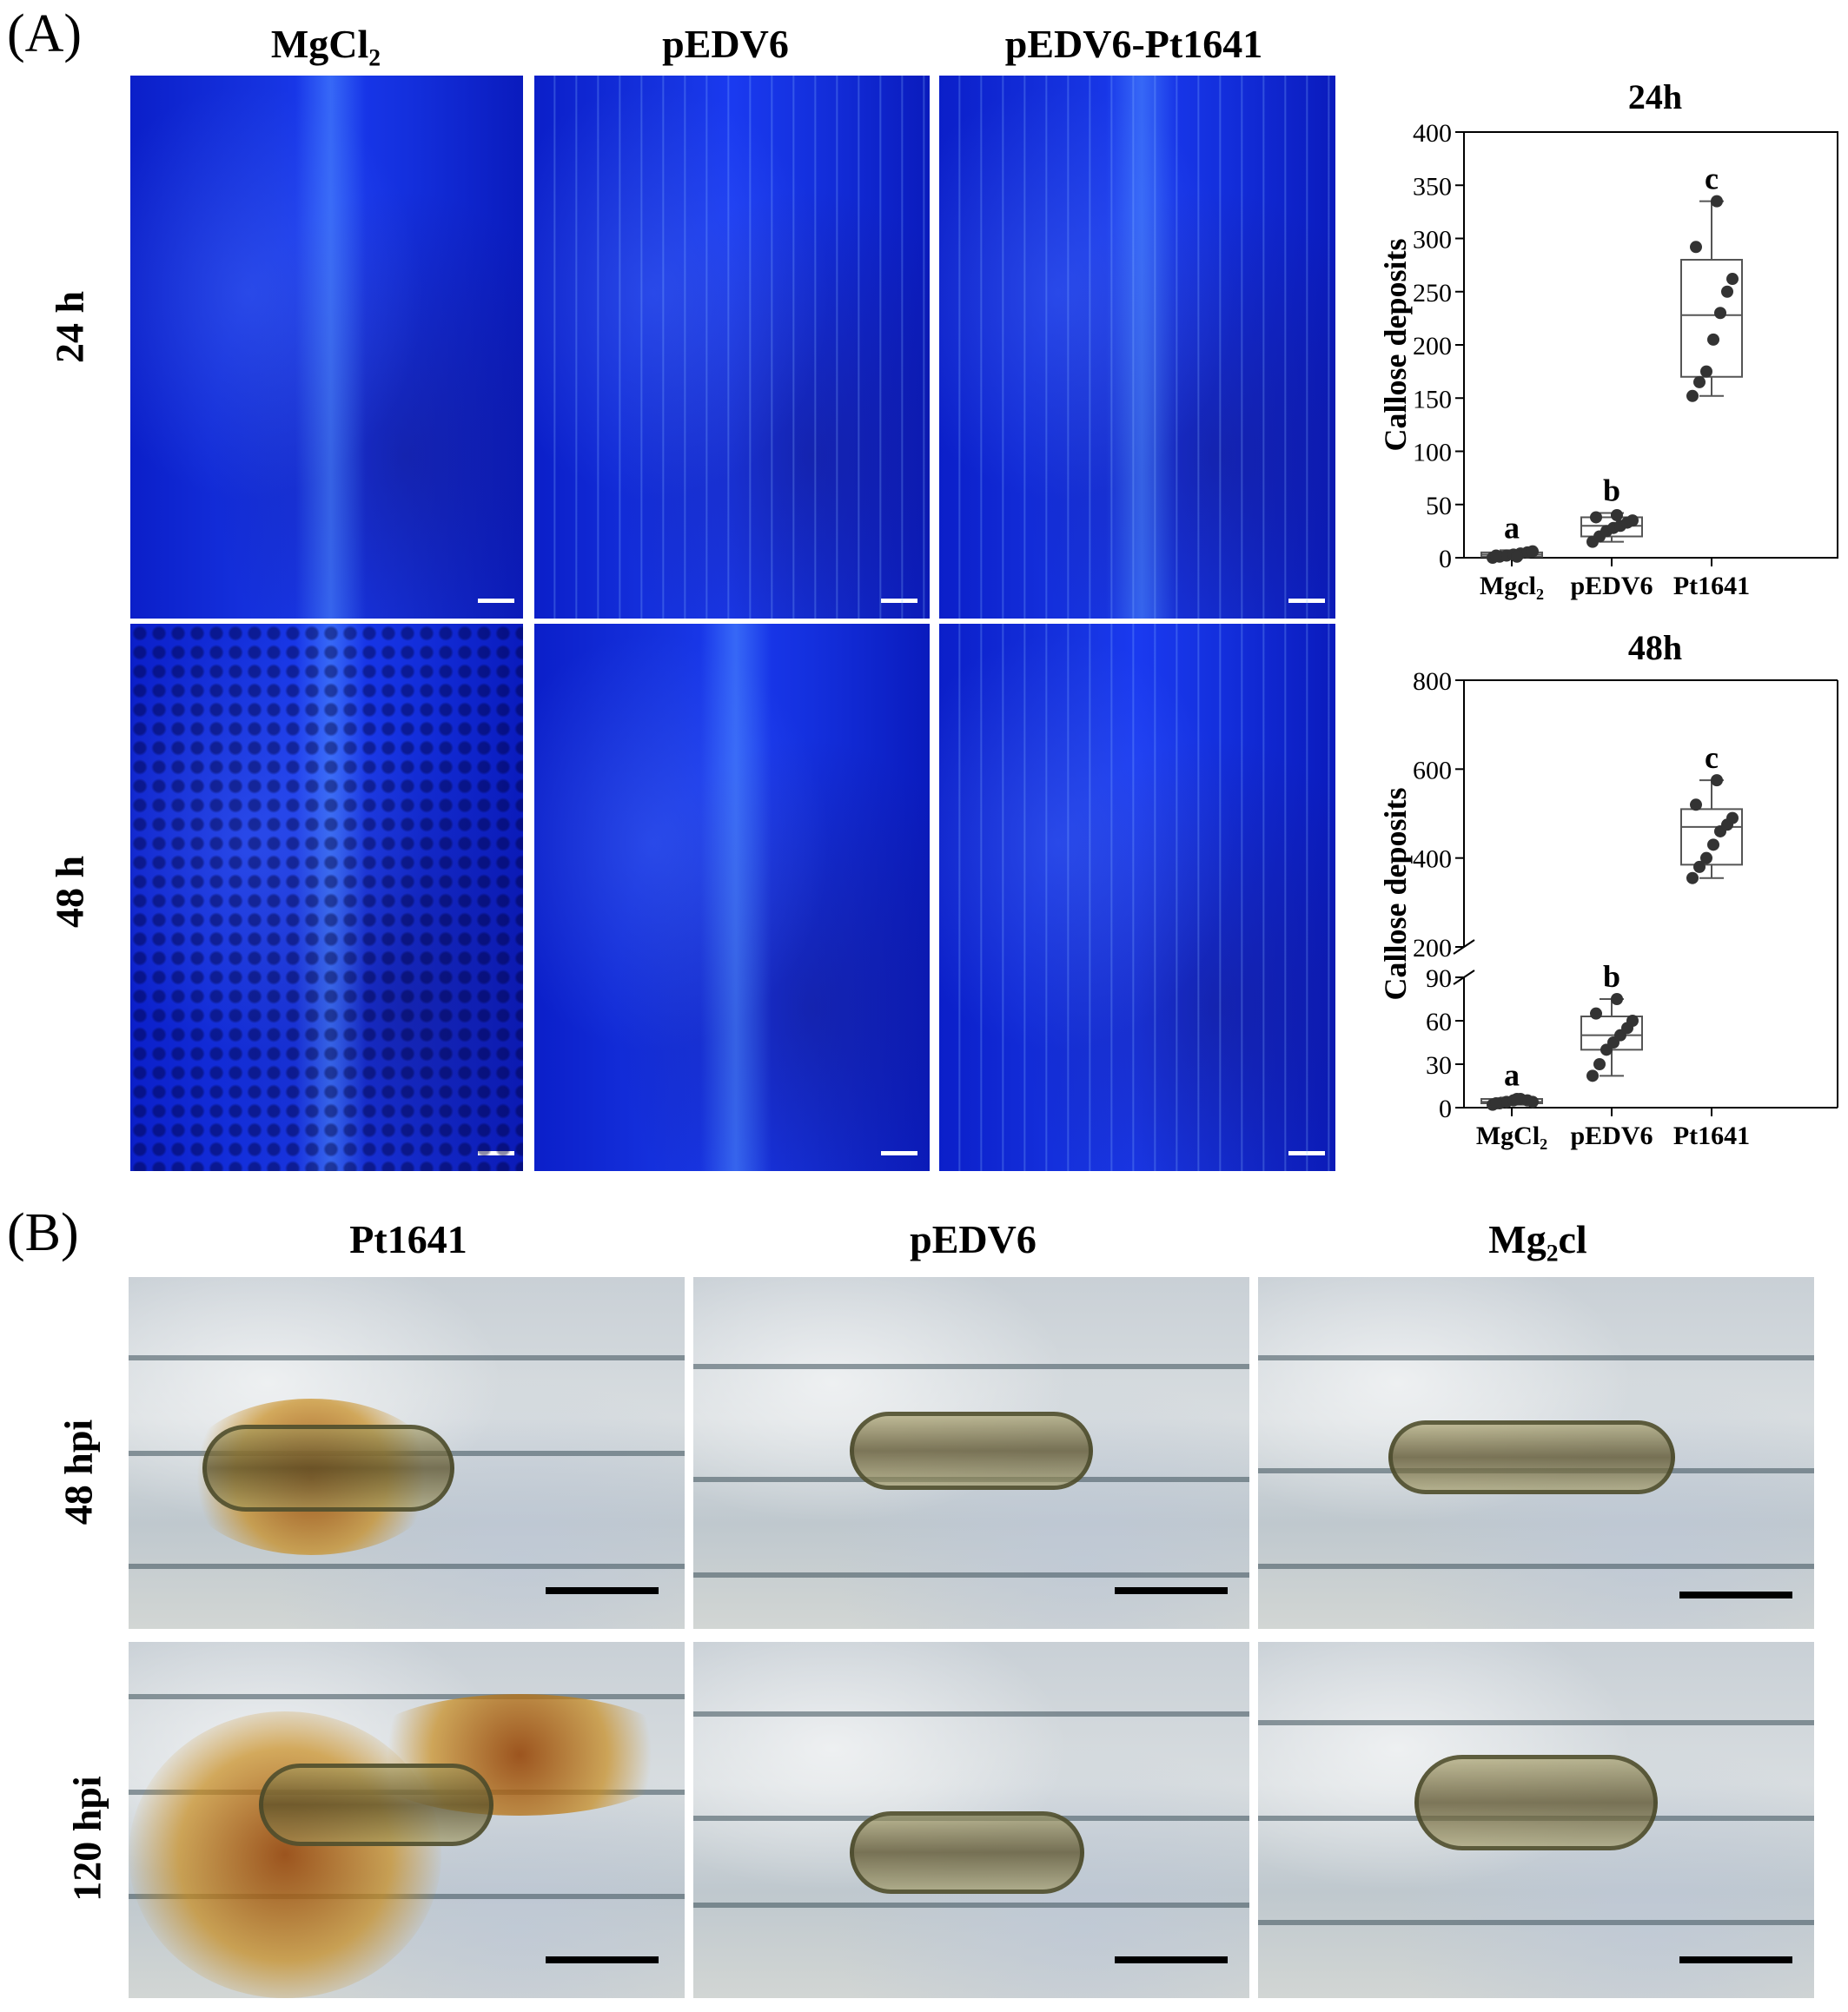 This screenshot has height=2012, width=1848. Describe the element at coordinates (1439, 1022) in the screenshot. I see `y-tick-label: 60` at that location.